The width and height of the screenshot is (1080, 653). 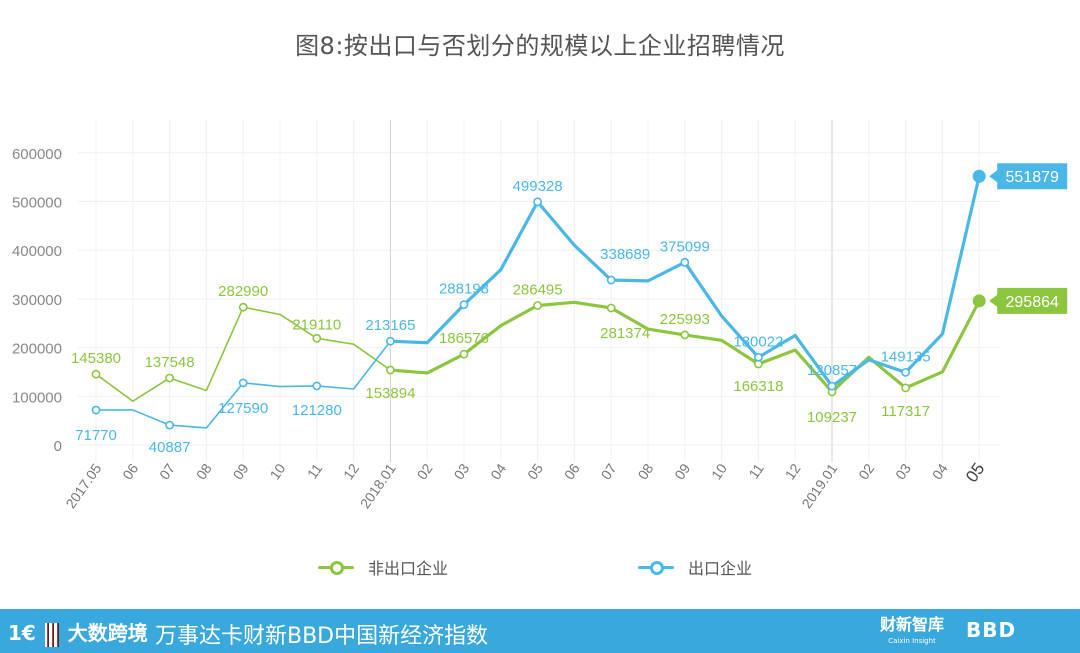 I want to click on data-label: 145380, so click(x=96, y=358).